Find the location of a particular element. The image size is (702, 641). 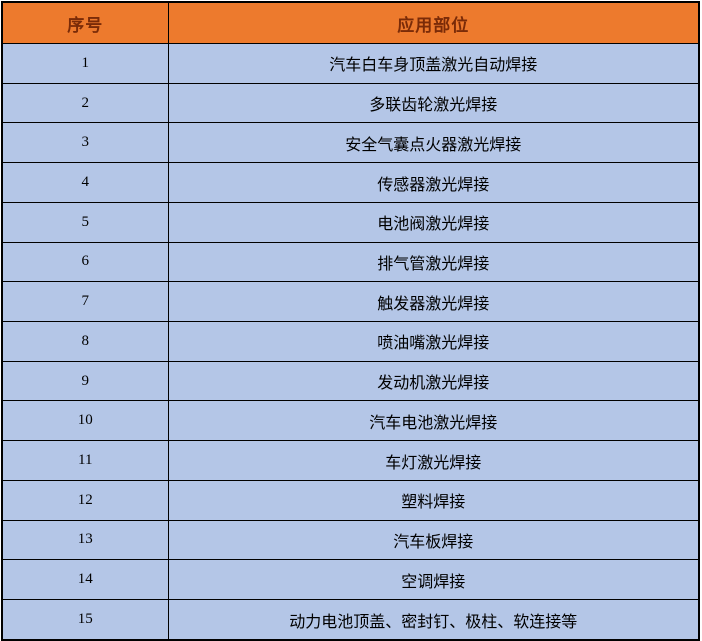

row-number-cell: 2 is located at coordinates (85, 103).